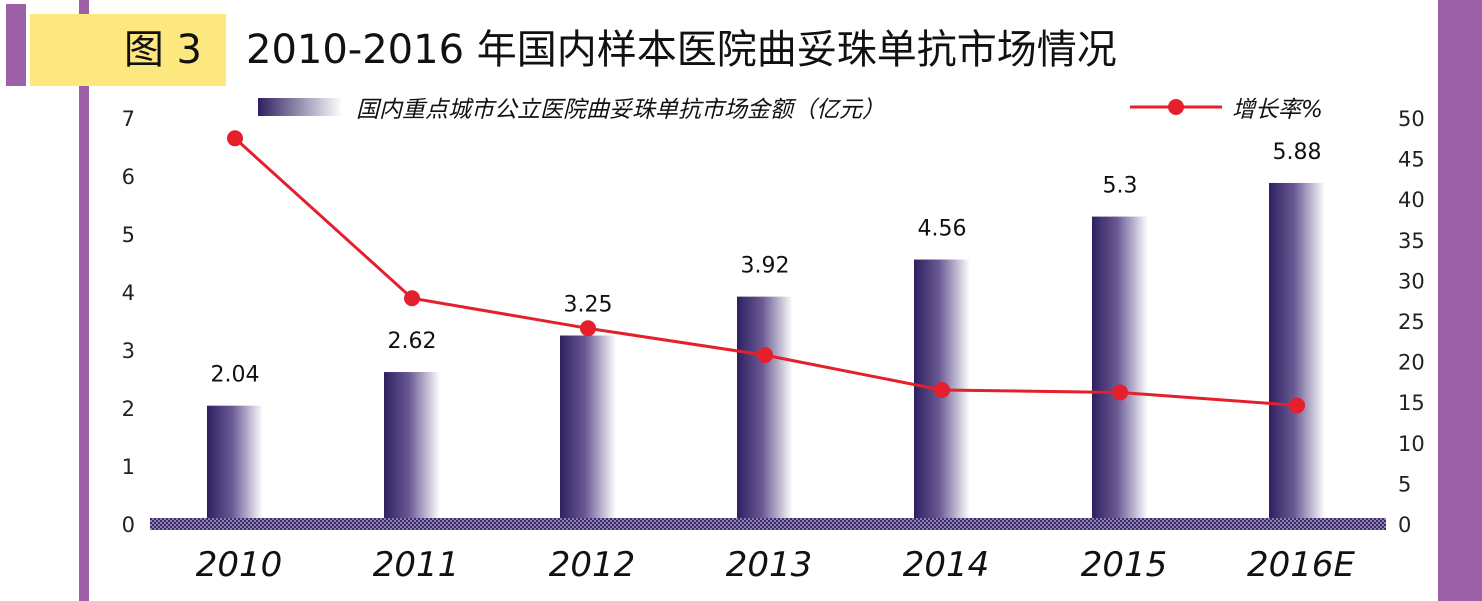  What do you see at coordinates (1277, 110) in the screenshot?
I see `legend-line-label: 增长率%` at bounding box center [1277, 110].